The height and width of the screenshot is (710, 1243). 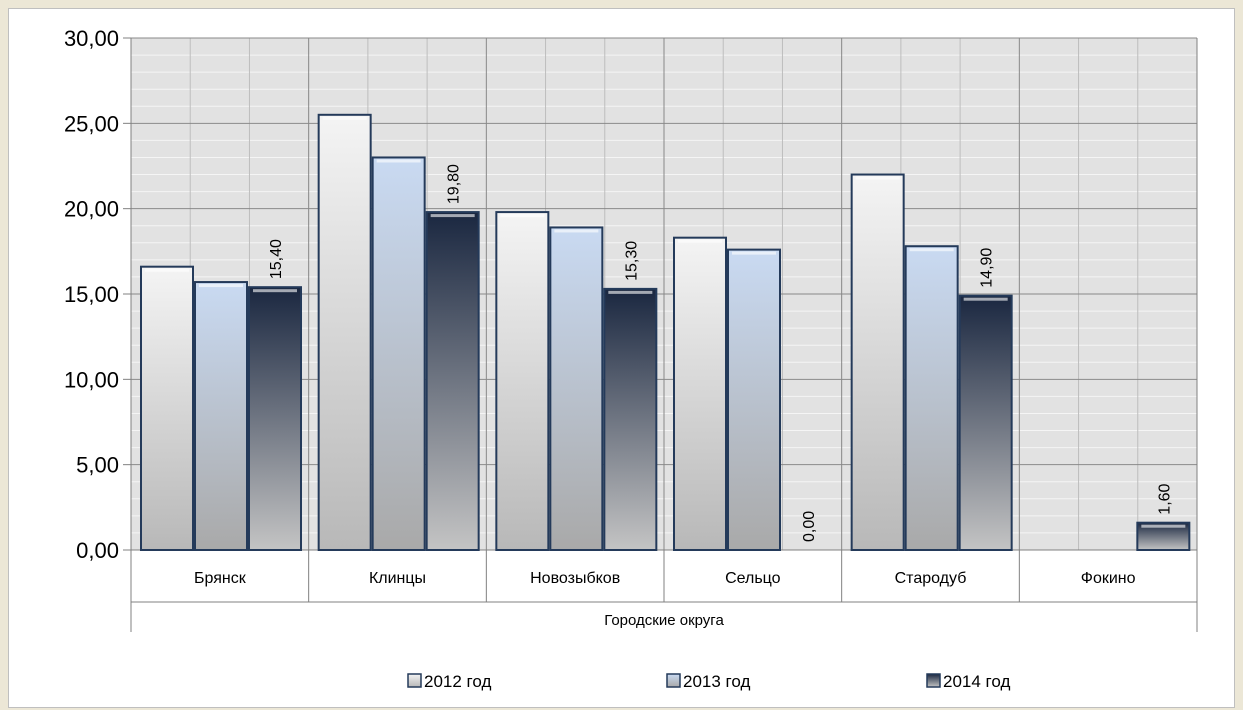 What do you see at coordinates (91, 379) in the screenshot?
I see `y-tick-label: 10,00` at bounding box center [91, 379].